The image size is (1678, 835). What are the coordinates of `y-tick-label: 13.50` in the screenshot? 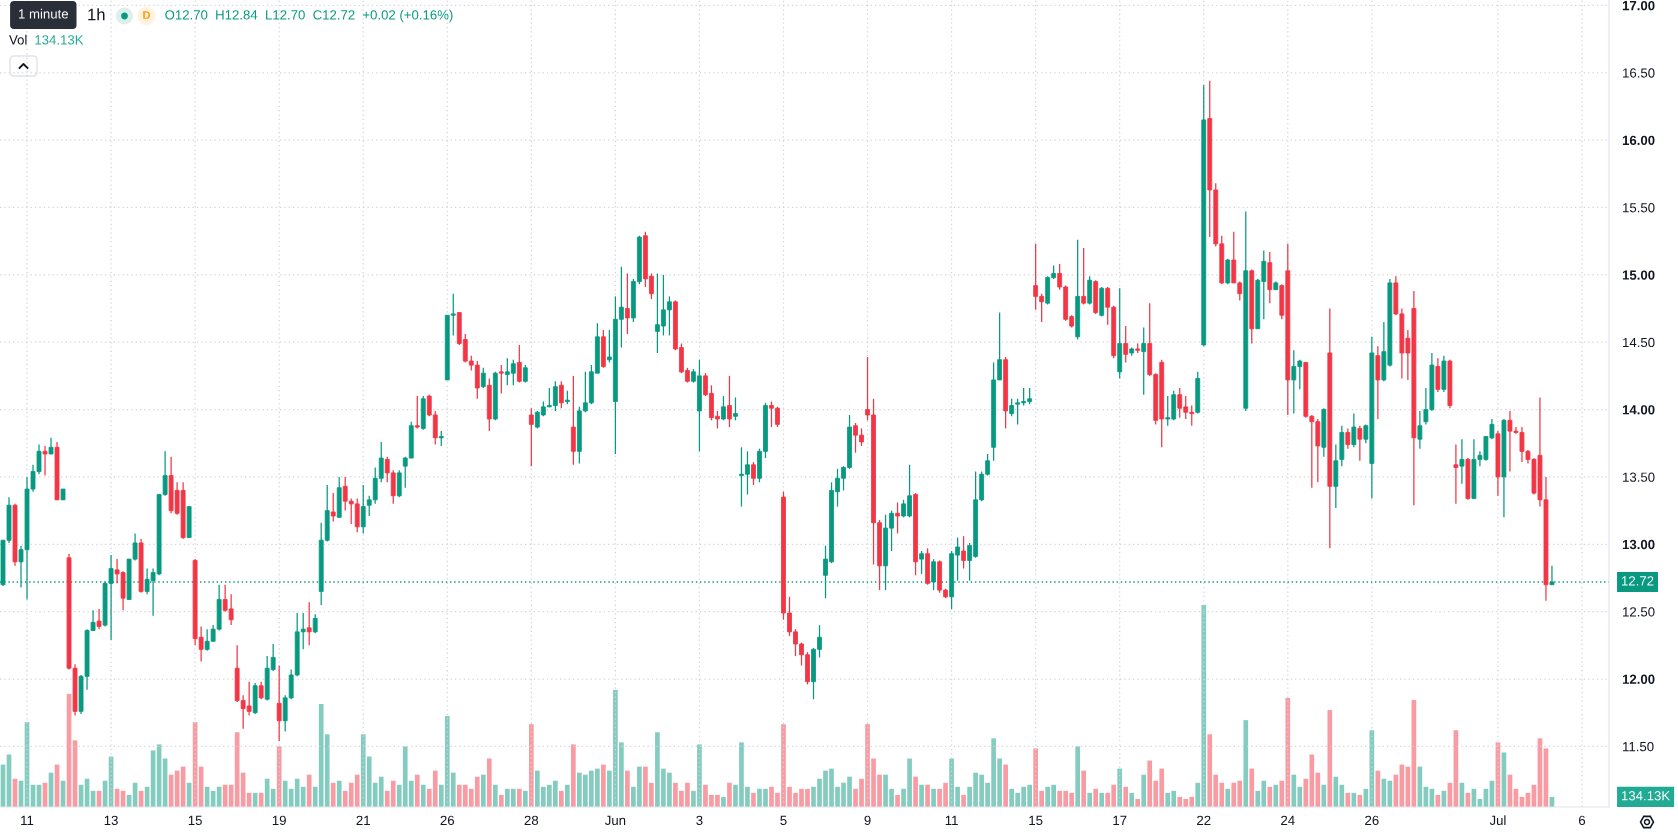 It's located at (1639, 477).